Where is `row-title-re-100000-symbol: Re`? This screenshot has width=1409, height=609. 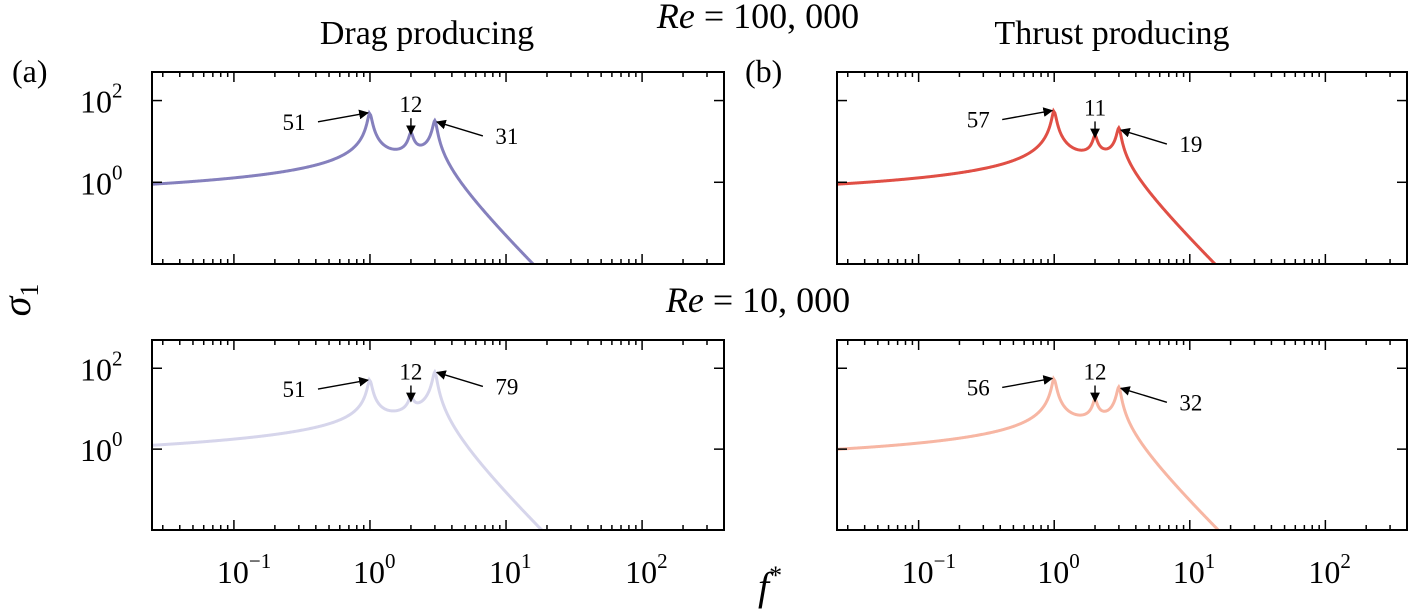
row-title-re-100000-symbol: Re is located at coordinates (675, 18).